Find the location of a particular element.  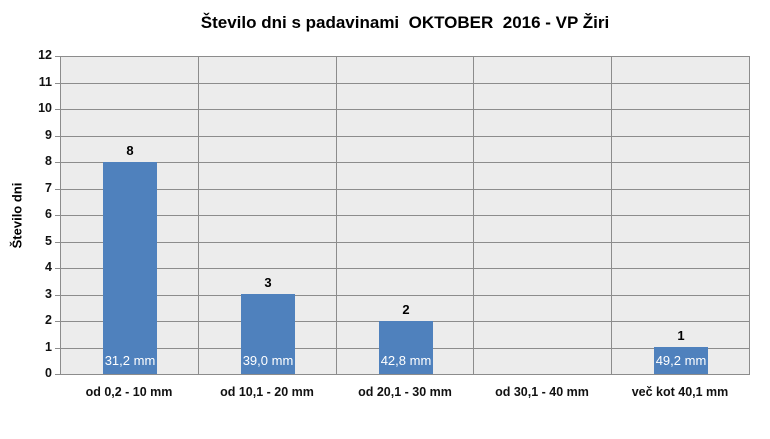

y-tick-label: 6 is located at coordinates (48, 214).